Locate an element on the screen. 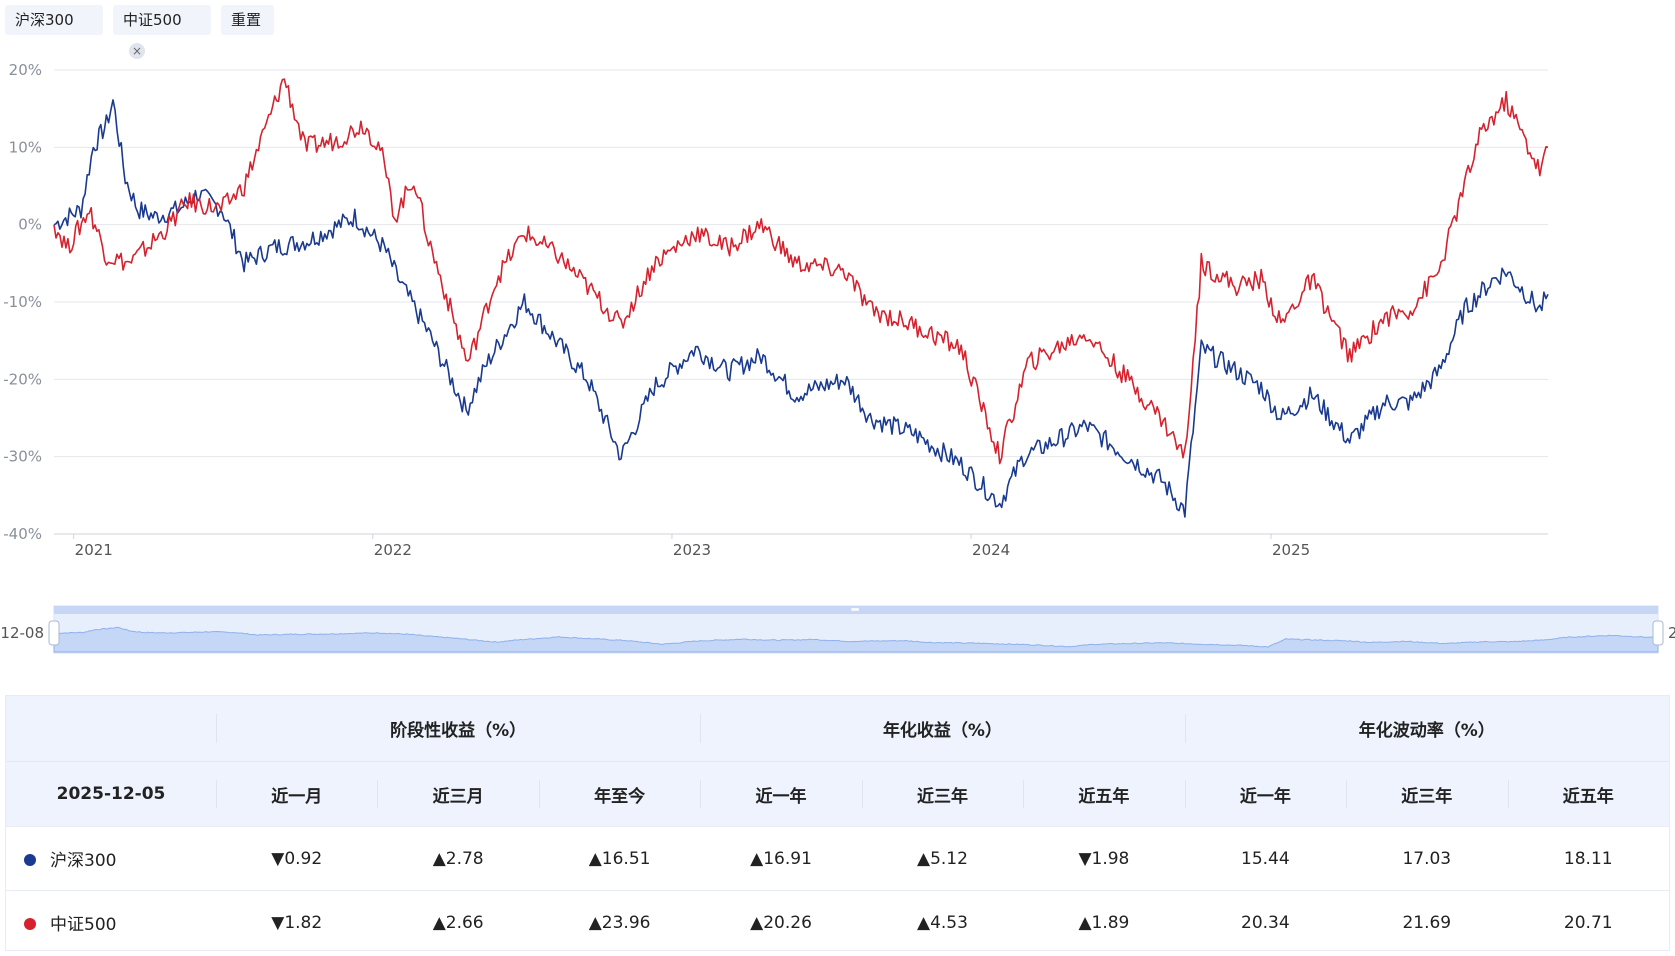 Image resolution: width=1675 pixels, height=956 pixels. y-tick-label: -40% is located at coordinates (22, 534).